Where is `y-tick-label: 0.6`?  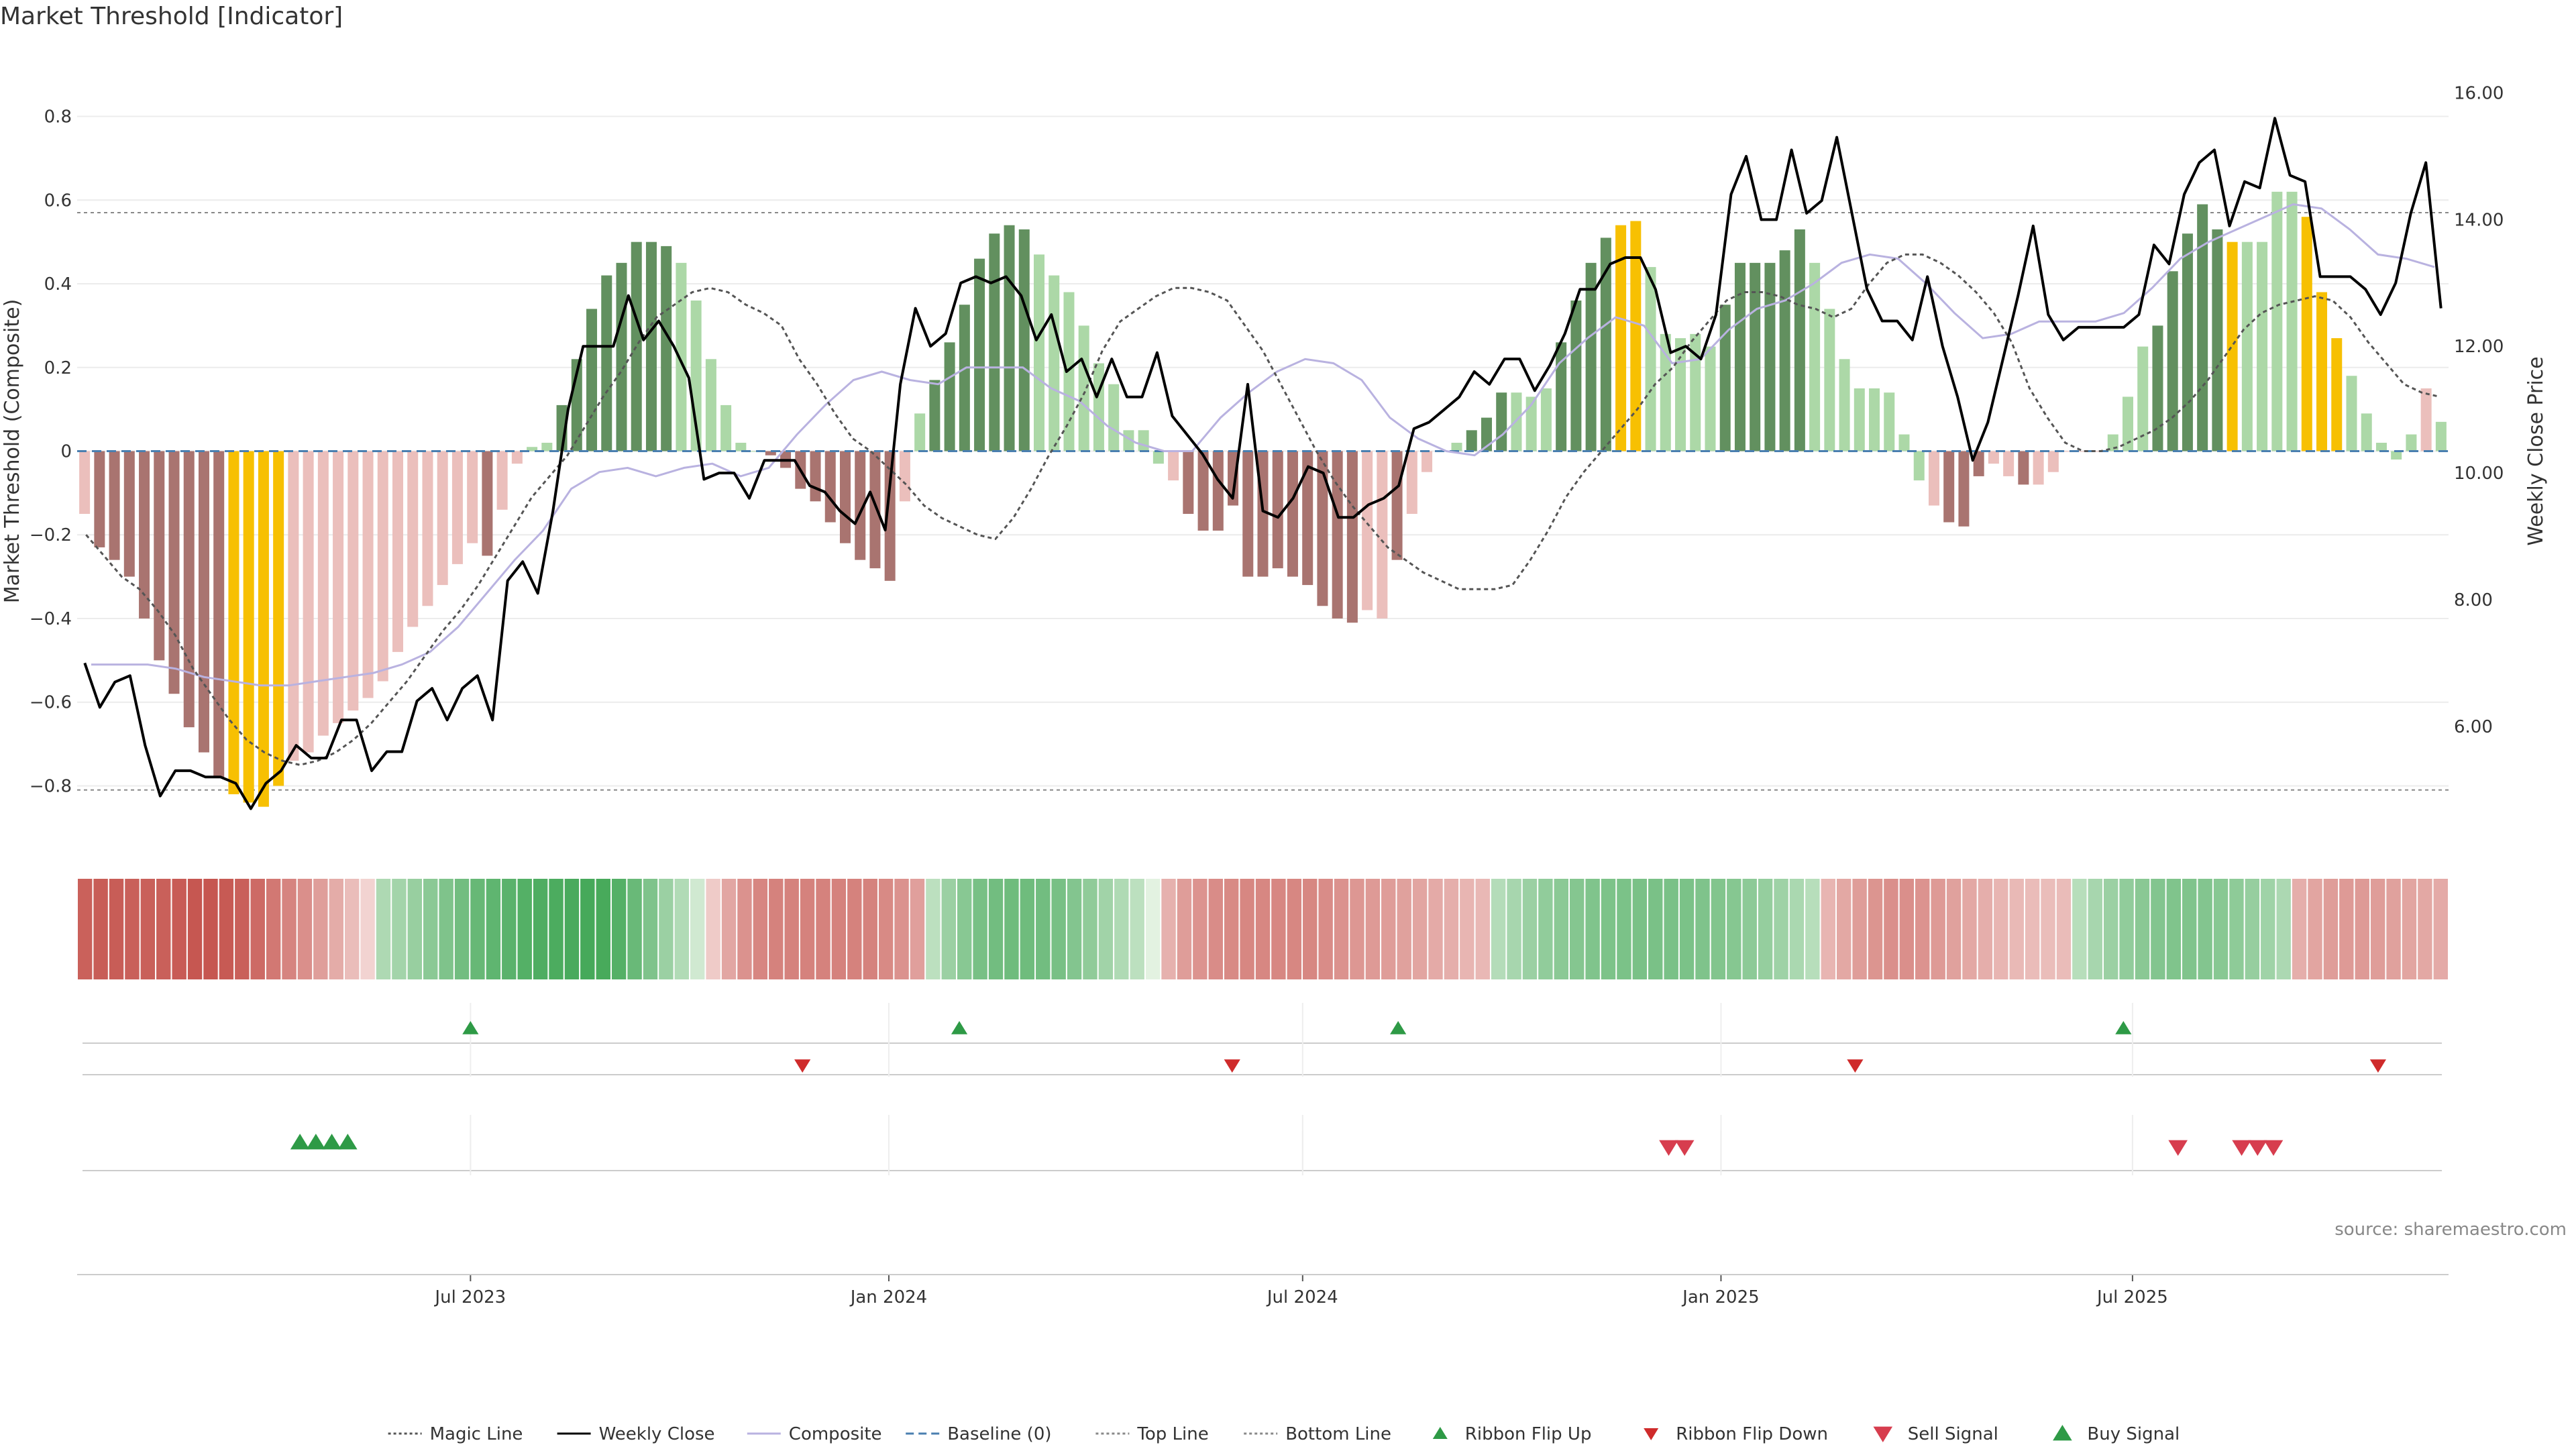
y-tick-label: 0.6 is located at coordinates (58, 201).